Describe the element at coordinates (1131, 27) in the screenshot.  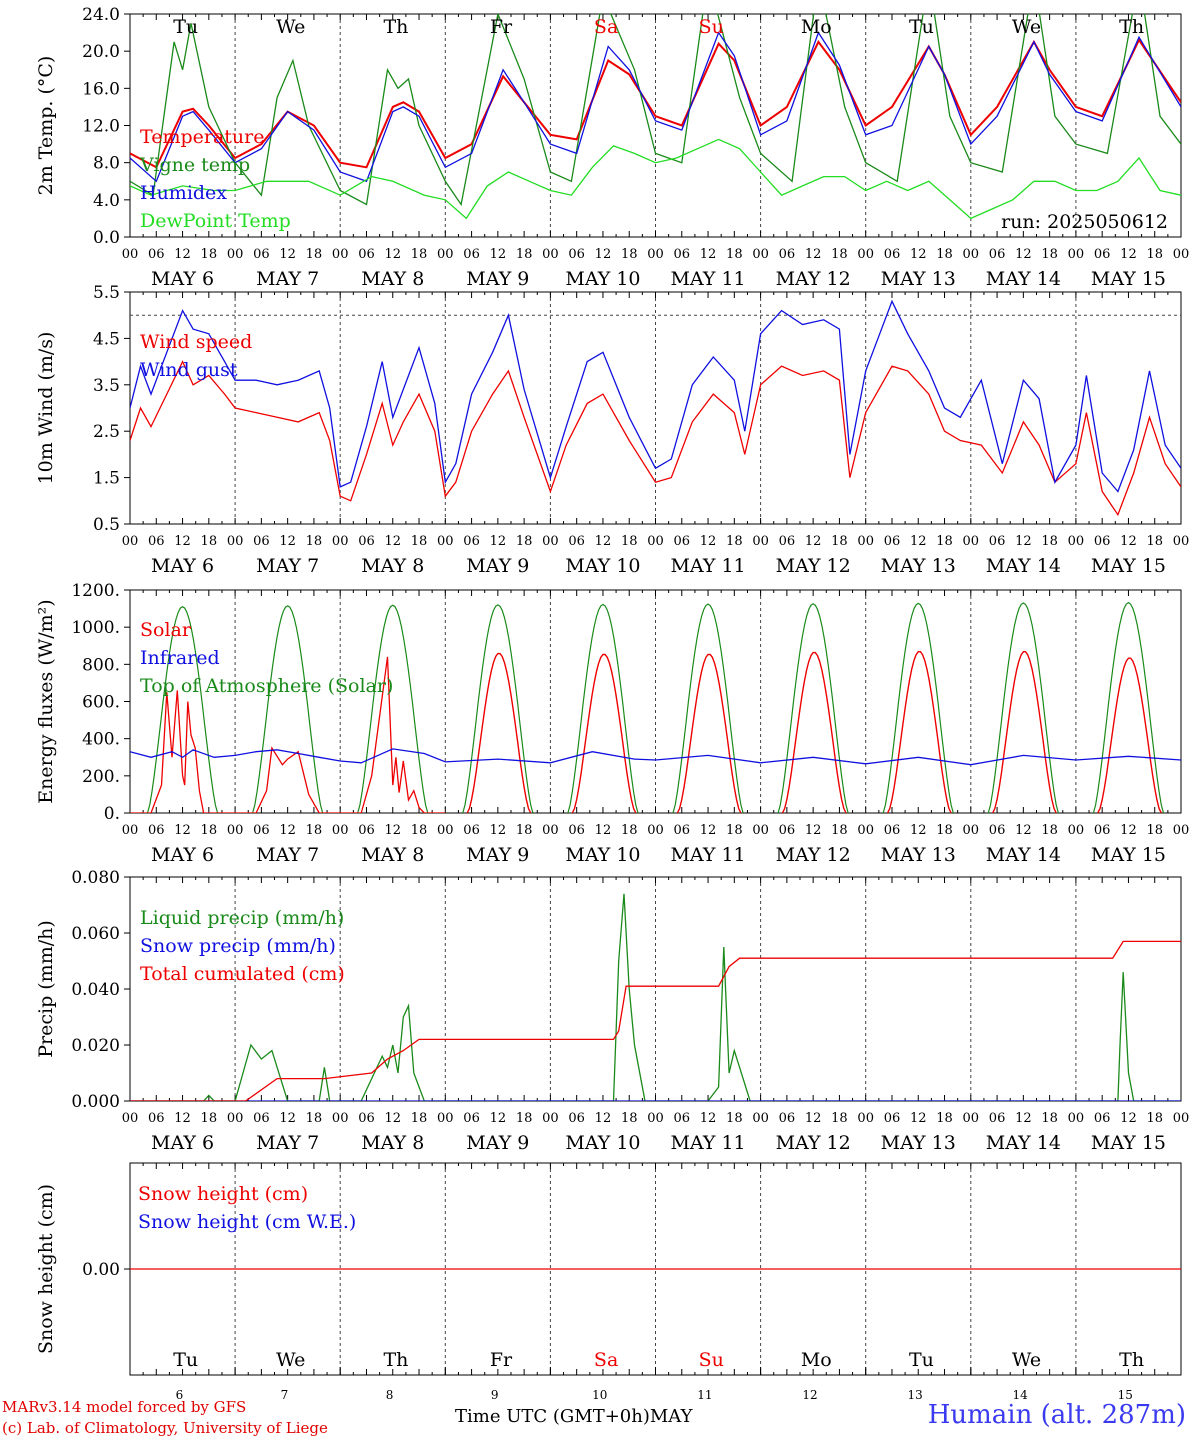
I see `weekday-label-top: Th` at that location.